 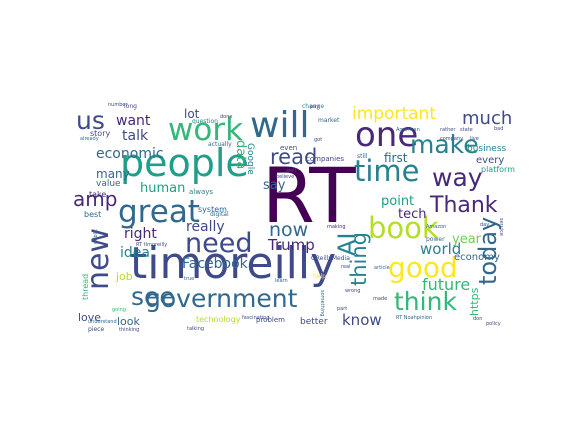 I want to click on word-future: future, so click(x=446, y=284).